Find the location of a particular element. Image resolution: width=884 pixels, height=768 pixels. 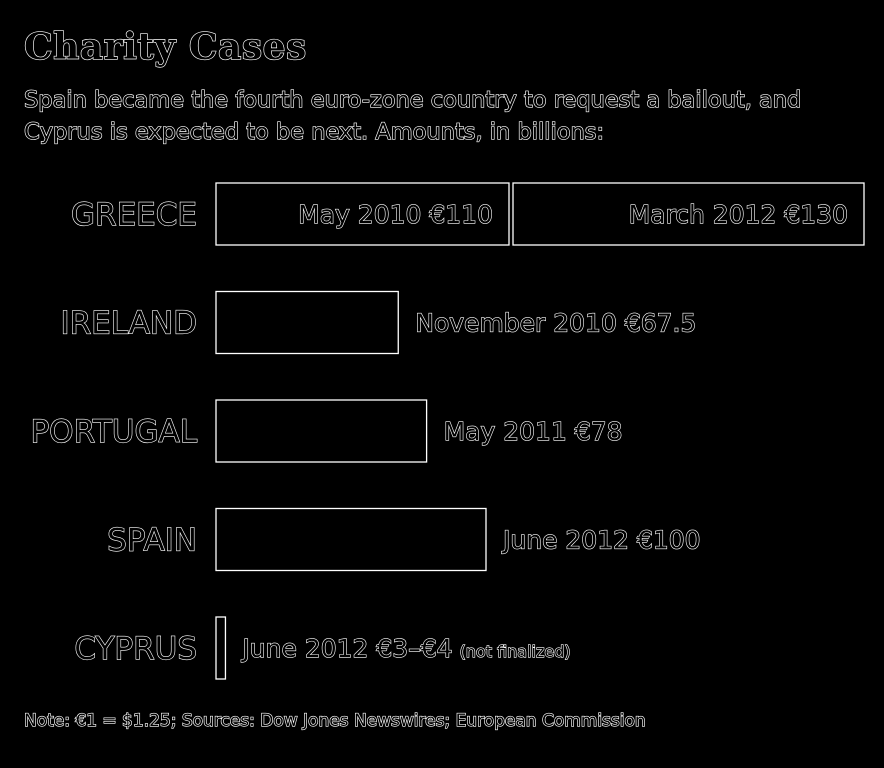

chart-title: Charity Cases is located at coordinates (165, 46).